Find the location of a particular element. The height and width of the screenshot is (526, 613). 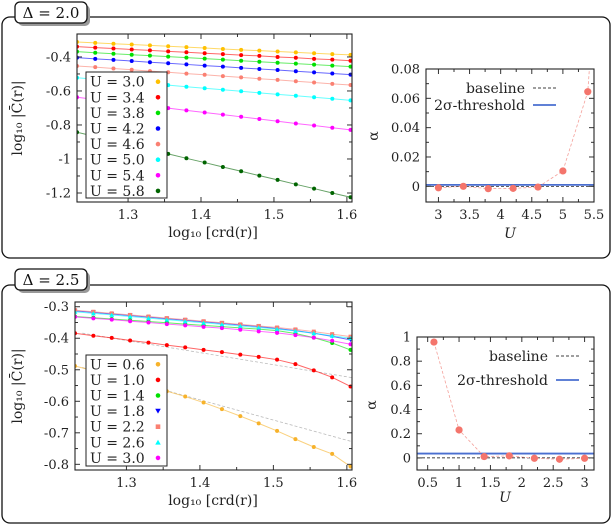

legend-box is located at coordinates (126, 410).